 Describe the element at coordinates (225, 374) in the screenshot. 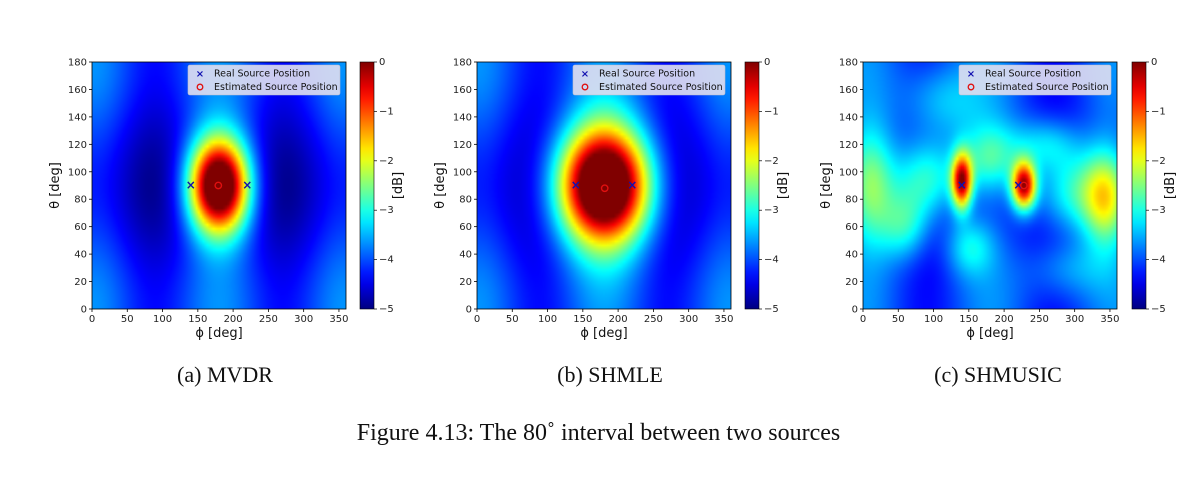

I see `subplot-caption-a: (a) MVDR` at that location.